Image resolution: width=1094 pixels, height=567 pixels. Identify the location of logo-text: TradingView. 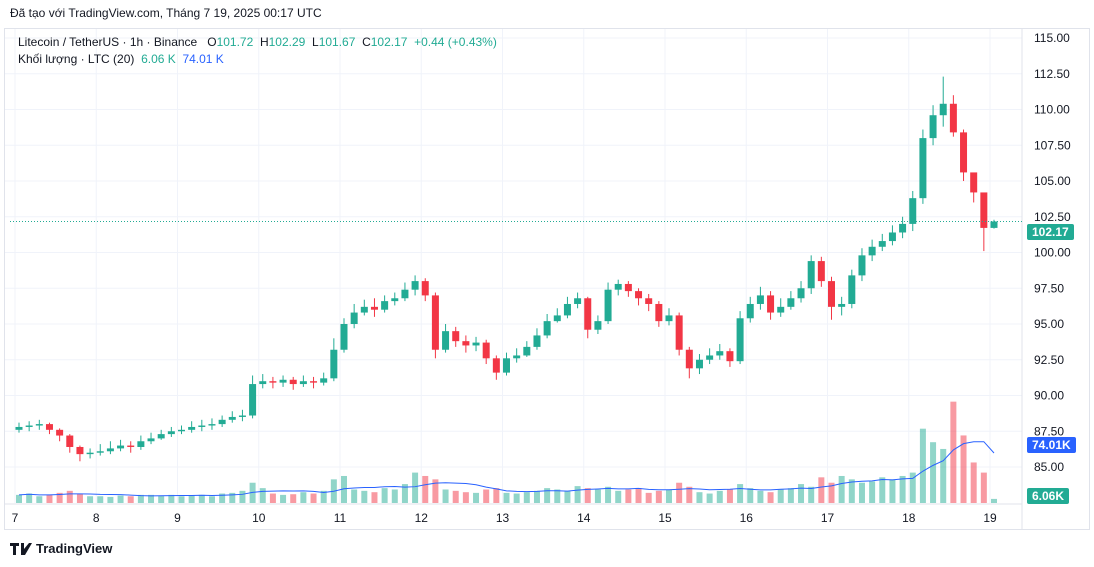
(74, 548).